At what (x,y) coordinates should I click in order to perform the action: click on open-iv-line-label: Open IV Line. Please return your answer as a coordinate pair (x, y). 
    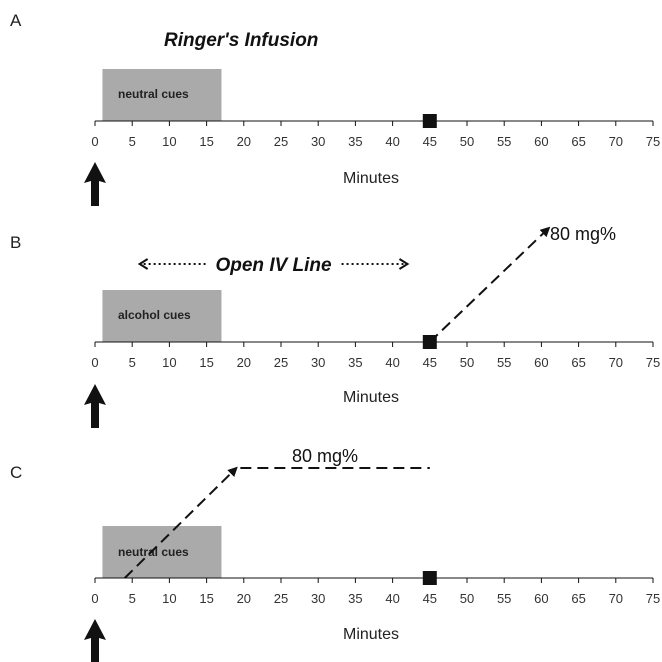
    Looking at the image, I should click on (273, 265).